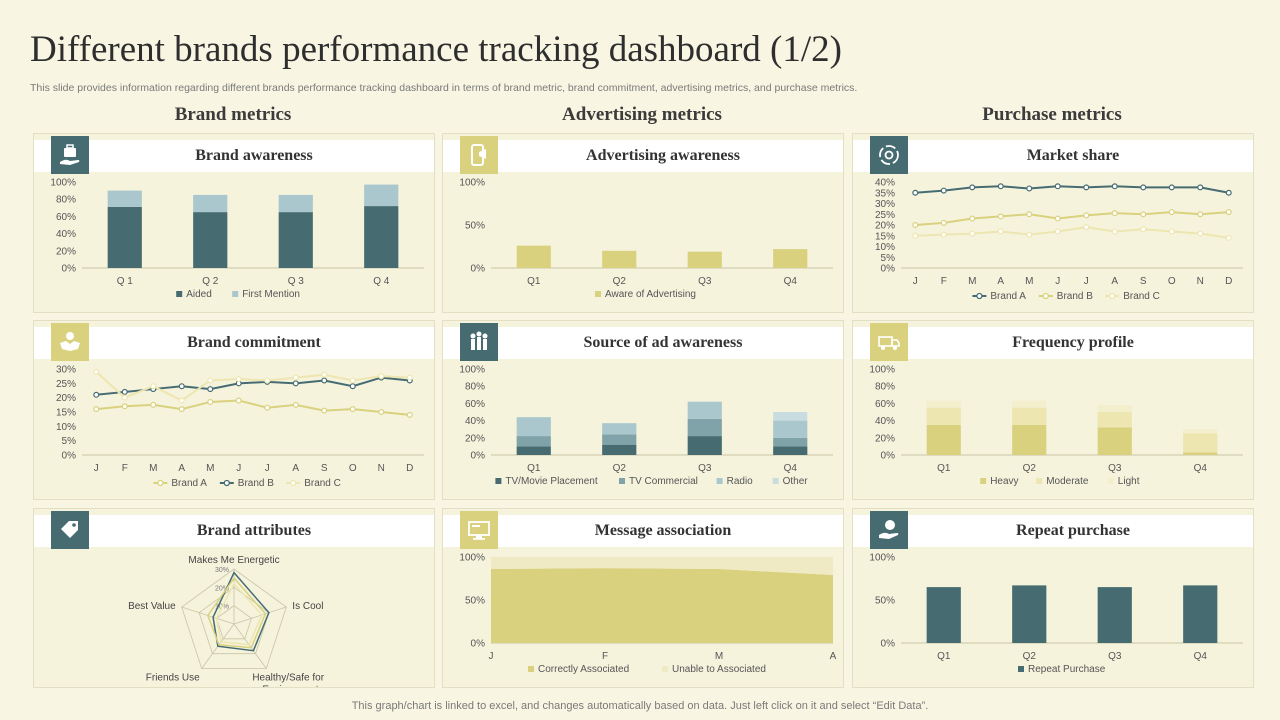 The height and width of the screenshot is (720, 1280). Describe the element at coordinates (295, 468) in the screenshot. I see `x-tick-label: A` at that location.